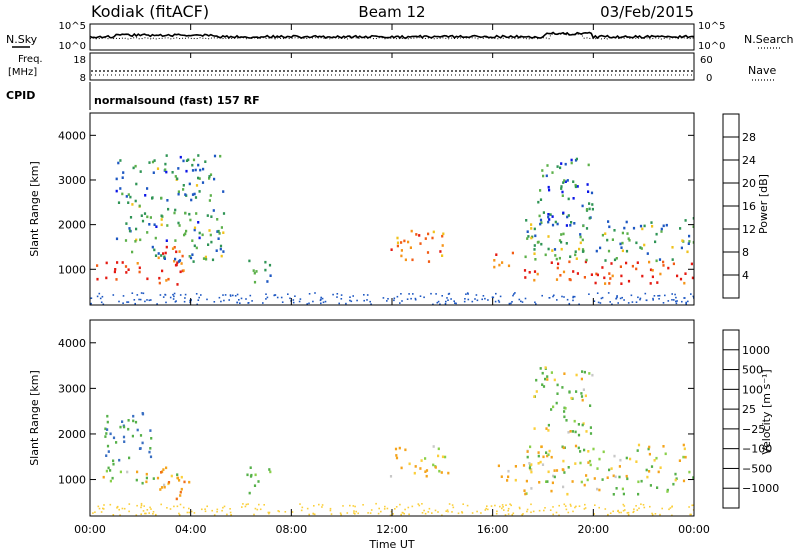 Image resolution: width=800 pixels, height=554 pixels. What do you see at coordinates (72, 225) in the screenshot?
I see `y-tick-label: 2000` at bounding box center [72, 225].